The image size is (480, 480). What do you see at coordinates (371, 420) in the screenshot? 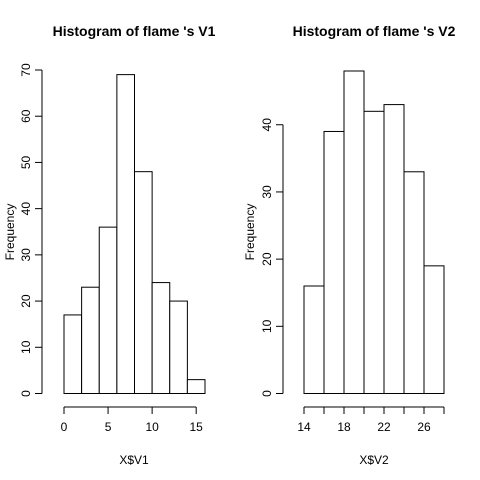
I see `x-axis: 14 18 22 26` at bounding box center [371, 420].